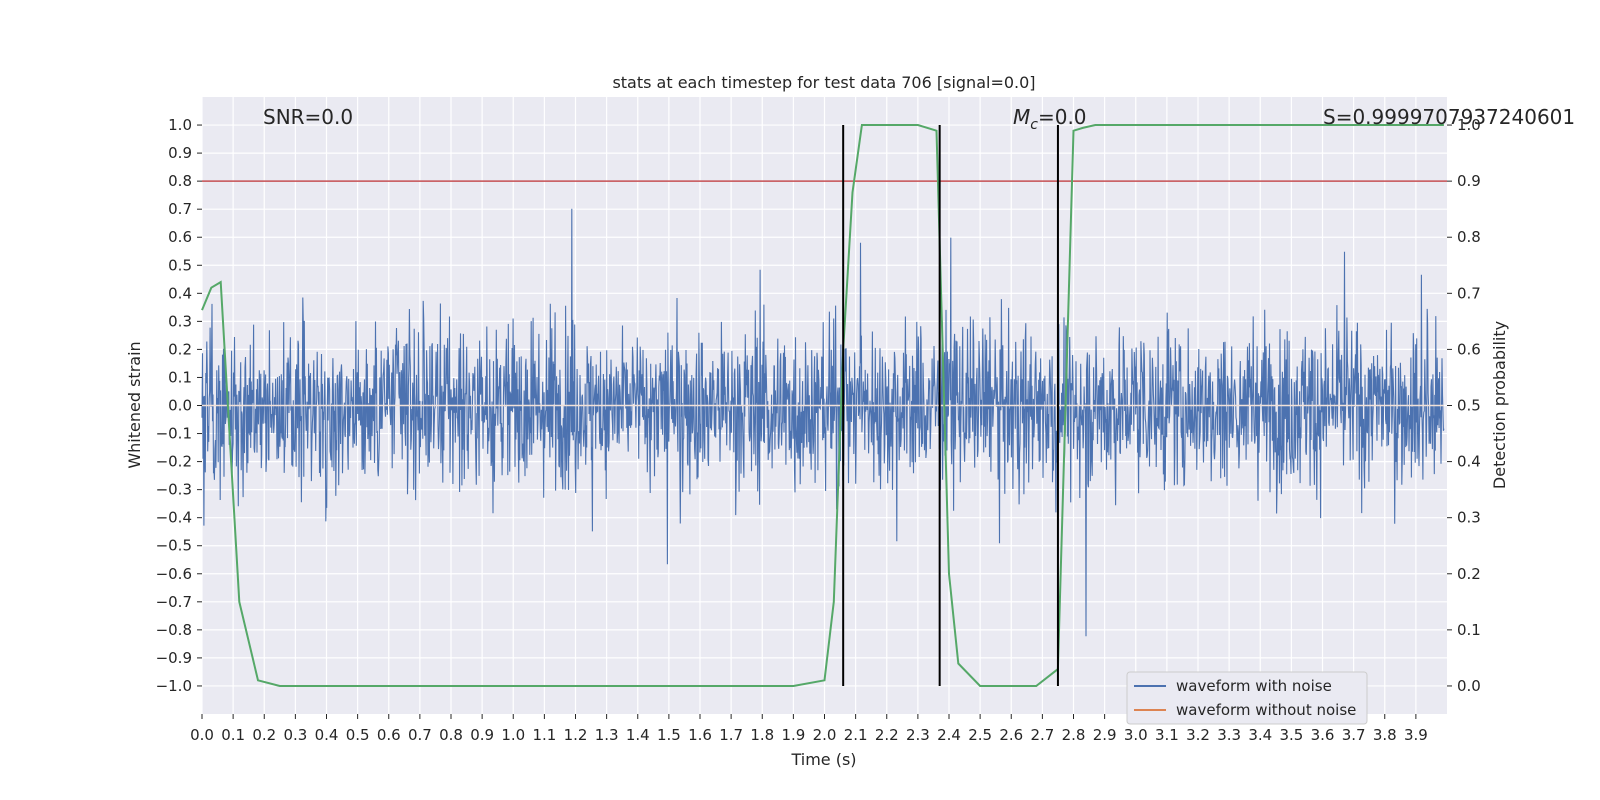 This screenshot has width=1600, height=800. I want to click on mc-annotation: Mc=0.0, so click(1050, 119).